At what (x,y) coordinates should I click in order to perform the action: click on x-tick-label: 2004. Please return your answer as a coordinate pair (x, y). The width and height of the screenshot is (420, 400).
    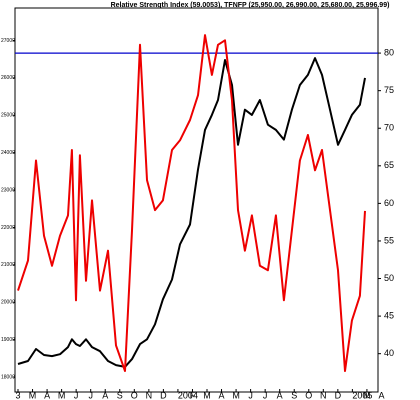
    Looking at the image, I should click on (188, 395).